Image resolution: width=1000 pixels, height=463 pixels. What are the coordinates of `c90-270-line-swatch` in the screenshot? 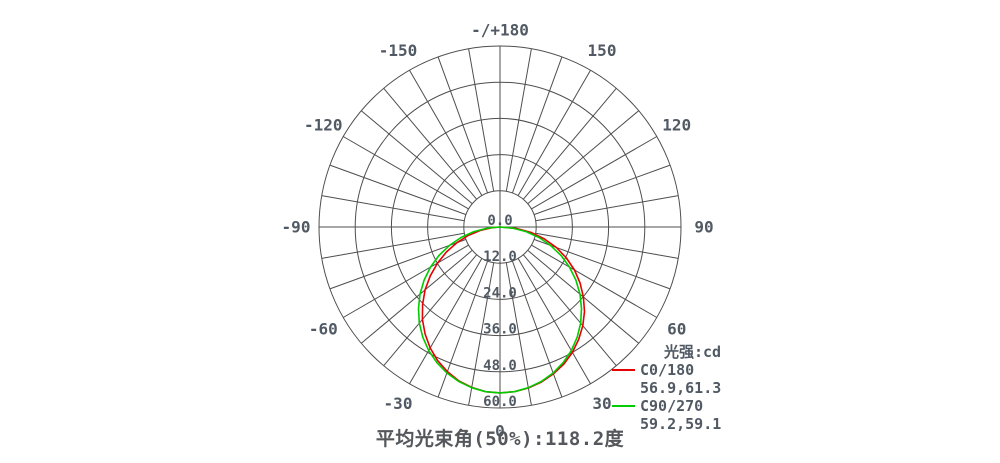 It's located at (623, 406).